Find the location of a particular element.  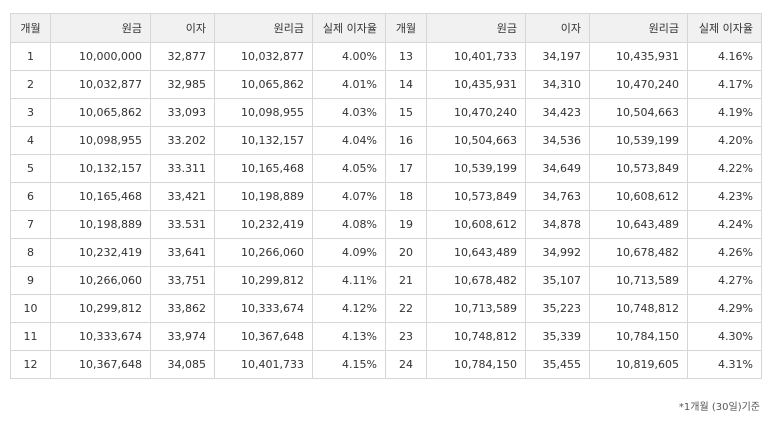

cell-effective-rate: 4.23% is located at coordinates (724, 196).